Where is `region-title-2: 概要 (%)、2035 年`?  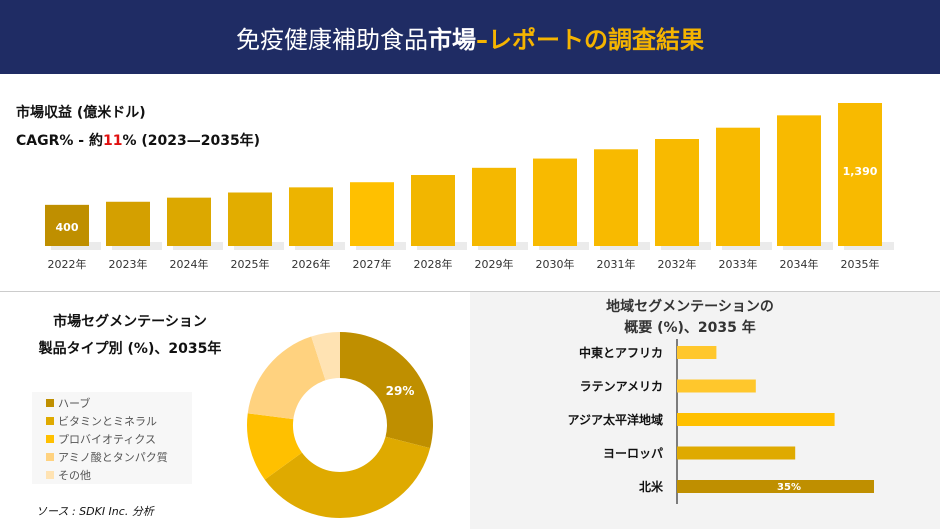 region-title-2: 概要 (%)、2035 年 is located at coordinates (690, 328).